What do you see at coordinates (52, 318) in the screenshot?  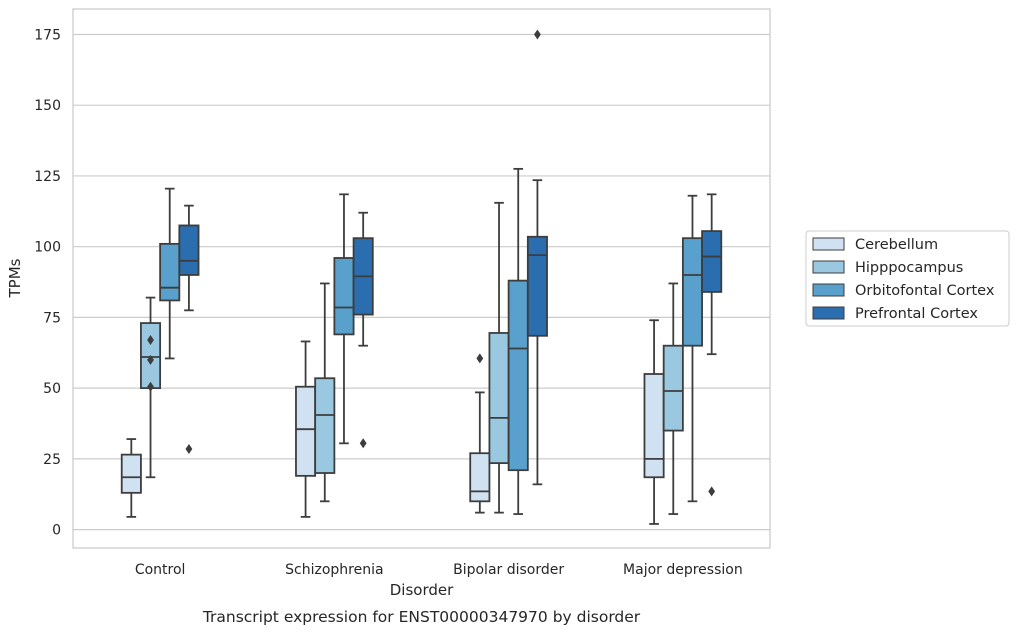 I see `y-tick-label: 75` at bounding box center [52, 318].